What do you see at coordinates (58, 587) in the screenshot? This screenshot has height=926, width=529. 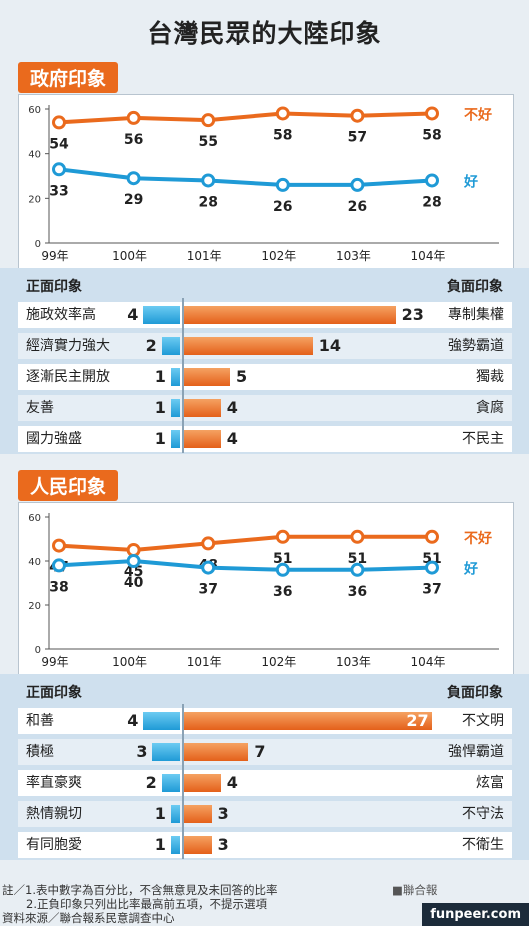 I see `data-label: 38` at bounding box center [58, 587].